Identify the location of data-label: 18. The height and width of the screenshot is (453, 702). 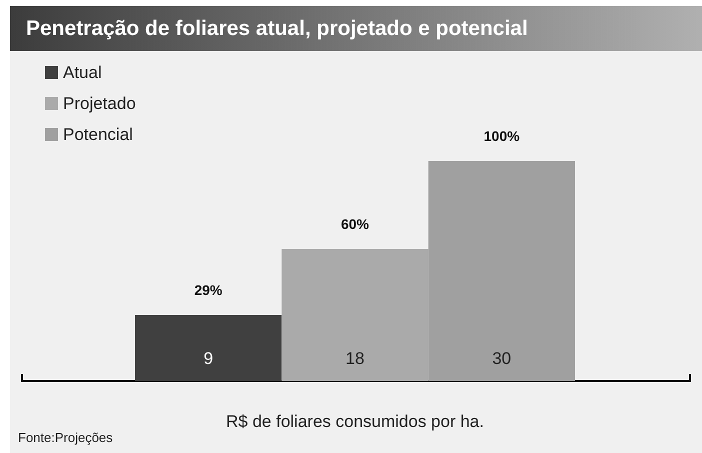
(355, 358).